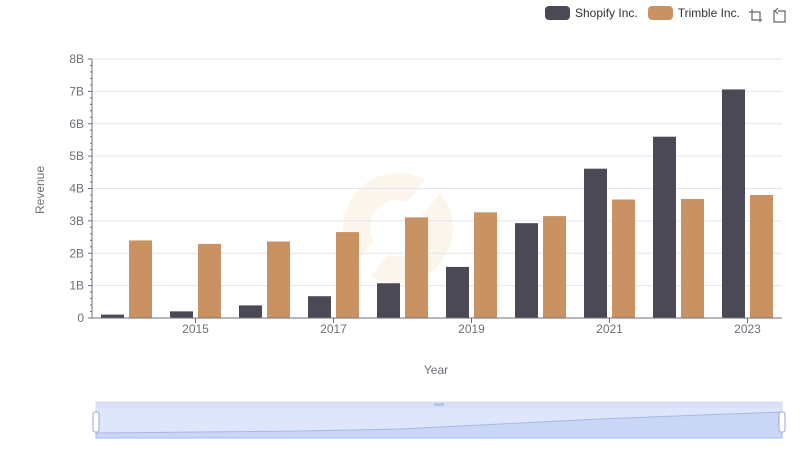 Image resolution: width=800 pixels, height=466 pixels. I want to click on x-tick-label: 2015, so click(195, 329).